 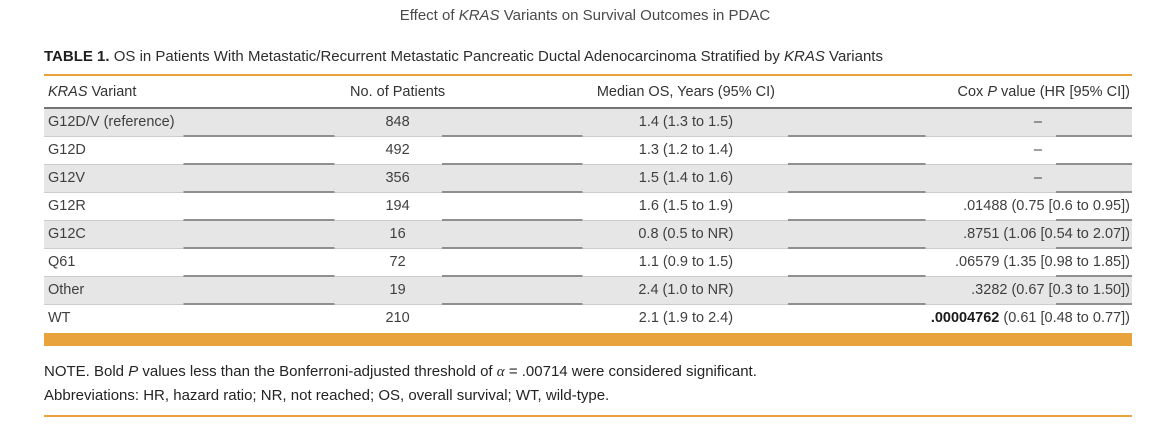 What do you see at coordinates (1043, 92) in the screenshot?
I see `header-cox-p-value: Cox P value (HR [95% CI])` at bounding box center [1043, 92].